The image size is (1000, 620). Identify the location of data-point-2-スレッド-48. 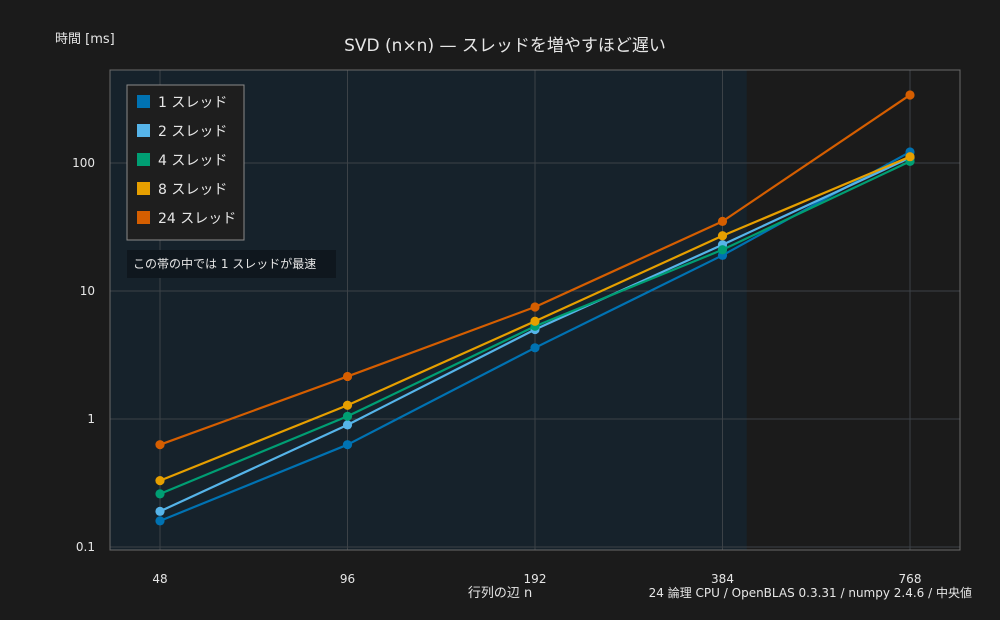
(160, 511).